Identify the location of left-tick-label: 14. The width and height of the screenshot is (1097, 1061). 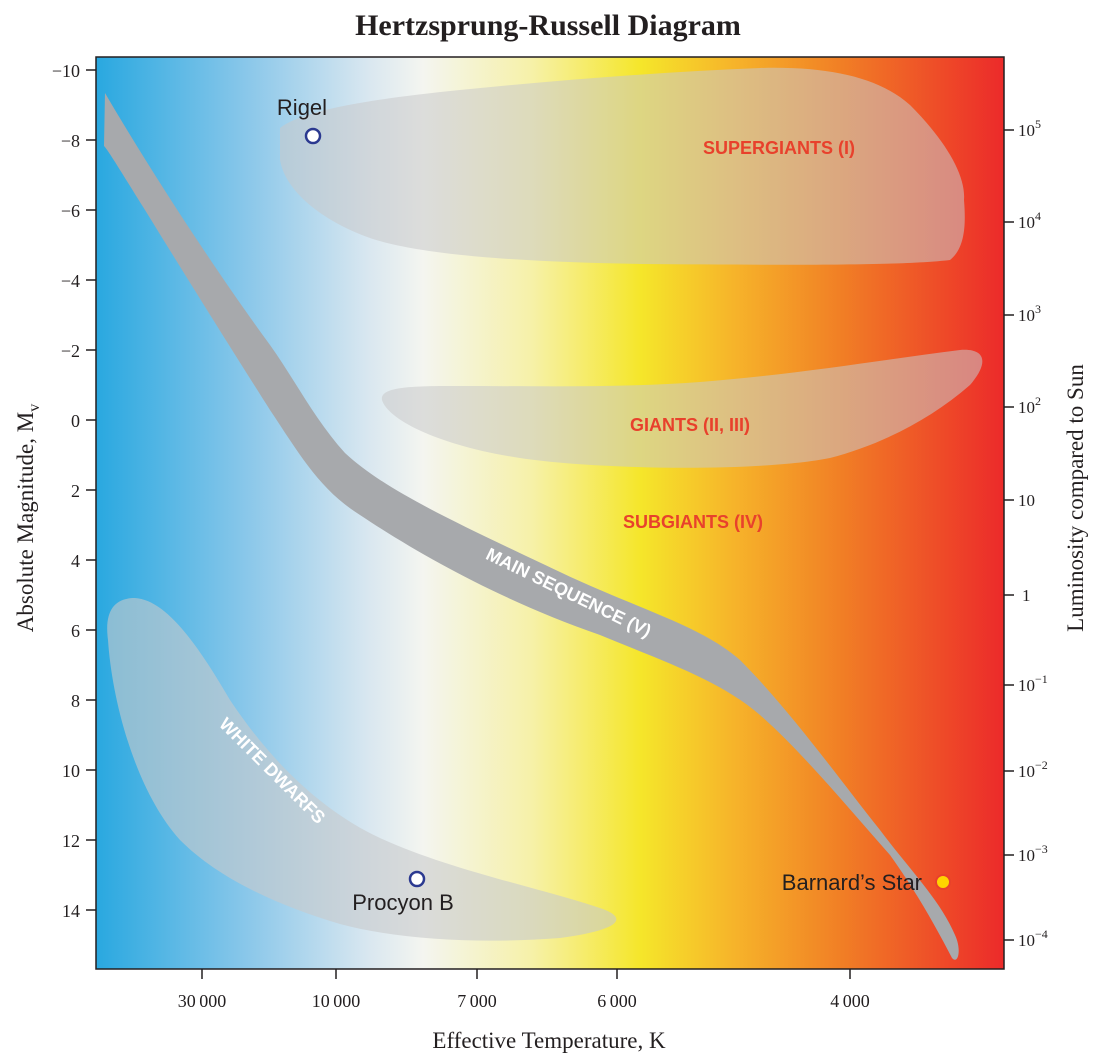
(71, 911).